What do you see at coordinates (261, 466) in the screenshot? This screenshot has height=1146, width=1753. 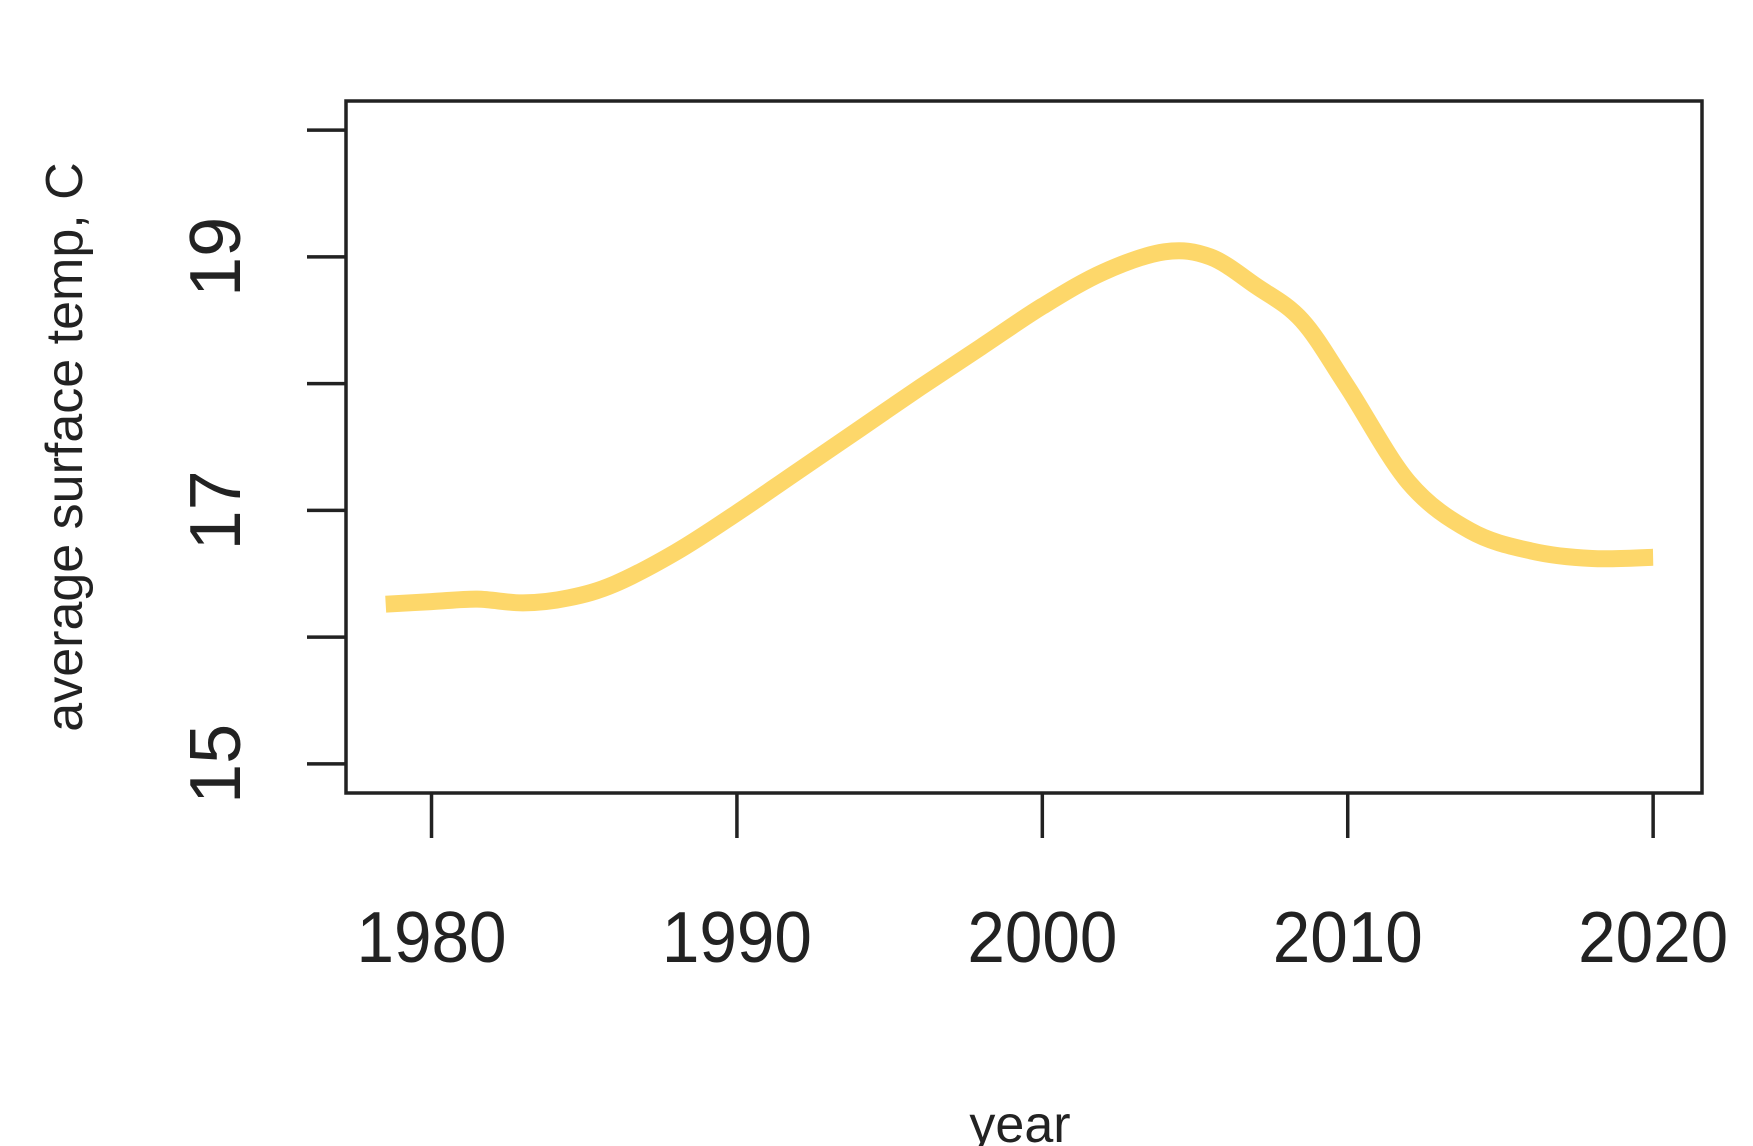 I see `y-axis: 15 17 19` at bounding box center [261, 466].